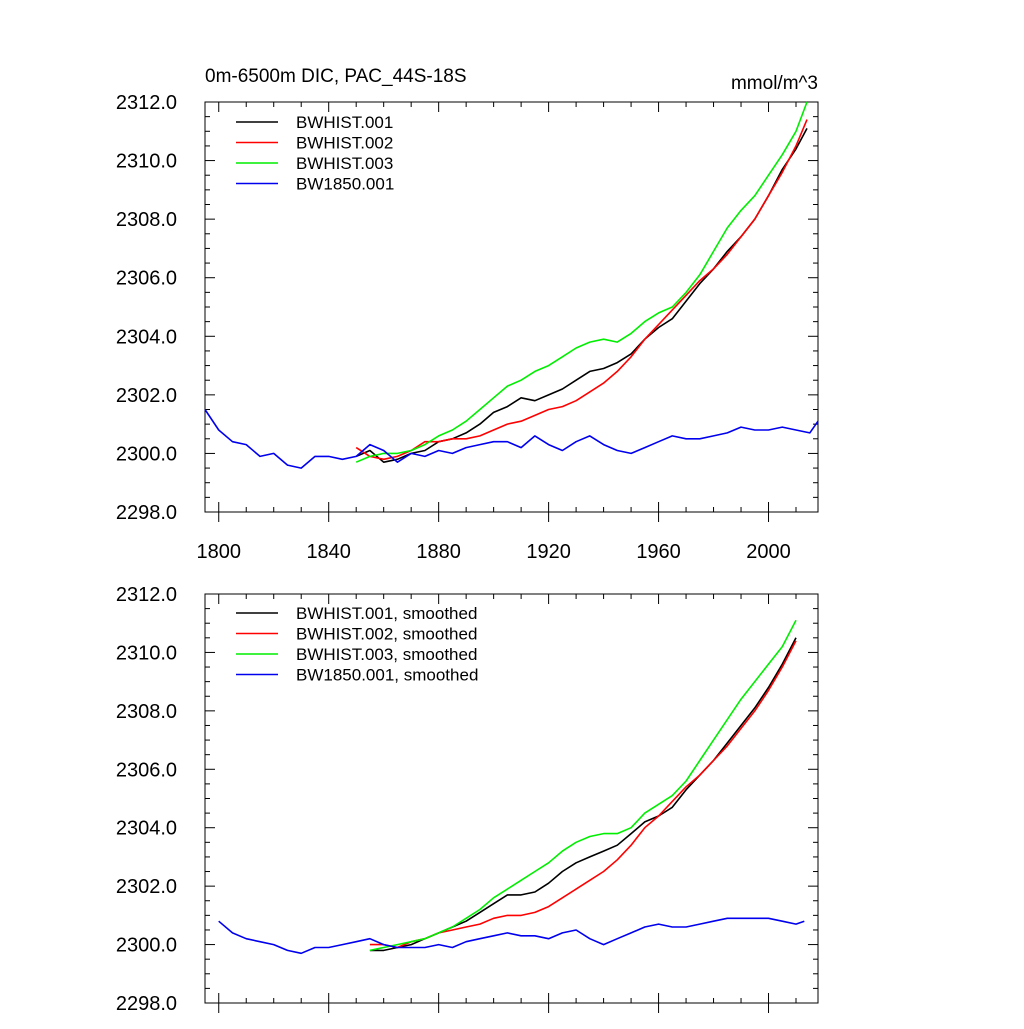 This screenshot has height=1029, width=1024. Describe the element at coordinates (386, 634) in the screenshot. I see `legend-label: BWHIST.002, smoothed` at that location.